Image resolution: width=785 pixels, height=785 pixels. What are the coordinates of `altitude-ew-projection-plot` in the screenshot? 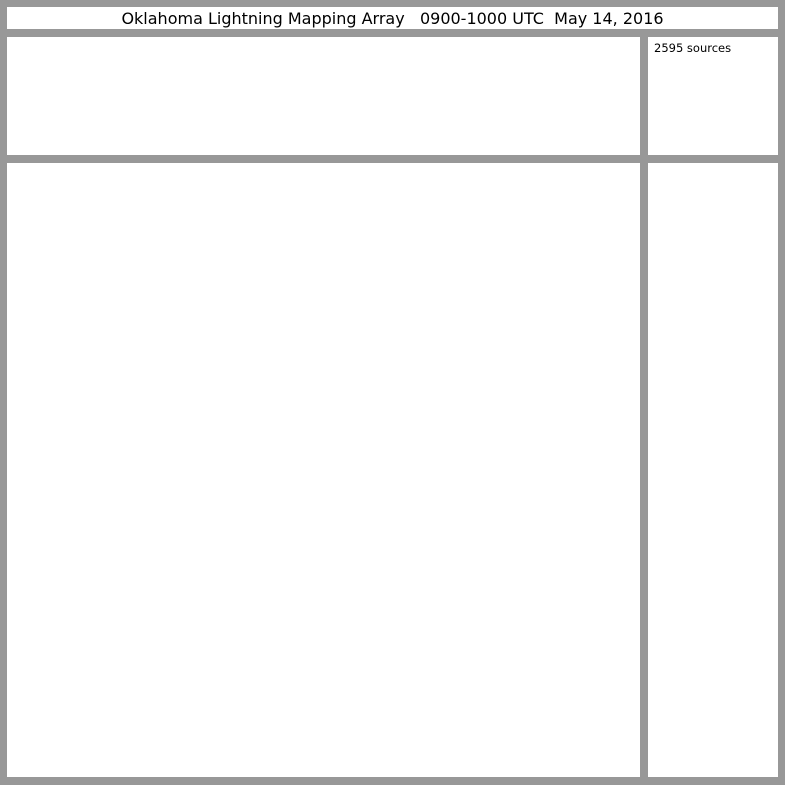 It's located at (323, 96).